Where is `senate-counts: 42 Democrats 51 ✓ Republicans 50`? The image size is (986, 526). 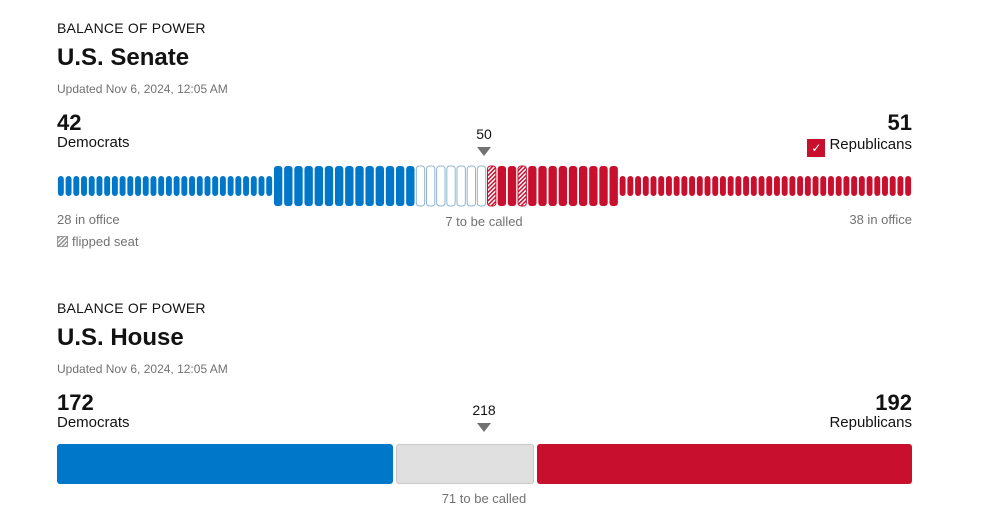
senate-counts: 42 Democrats 51 ✓ Republicans 50 is located at coordinates (484, 133).